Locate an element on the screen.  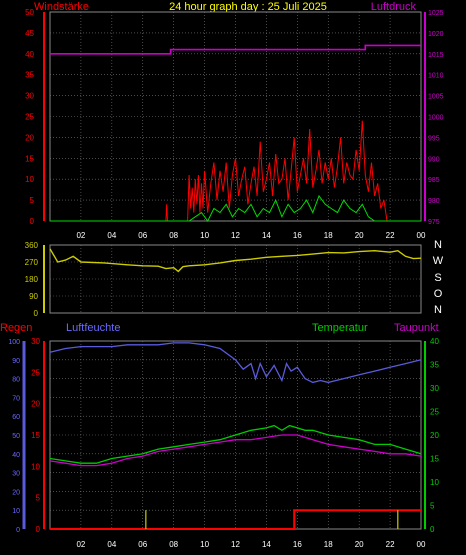
humidity-axis-tick: 60 is located at coordinates (16, 417).